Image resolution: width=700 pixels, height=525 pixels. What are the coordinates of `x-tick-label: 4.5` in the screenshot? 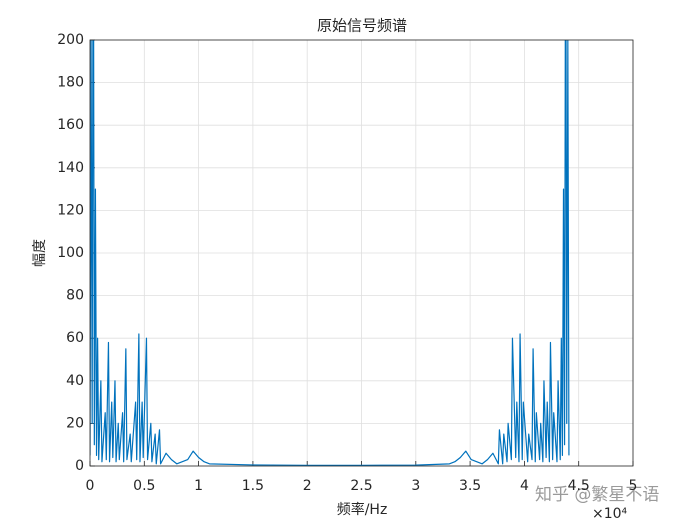 It's located at (579, 486).